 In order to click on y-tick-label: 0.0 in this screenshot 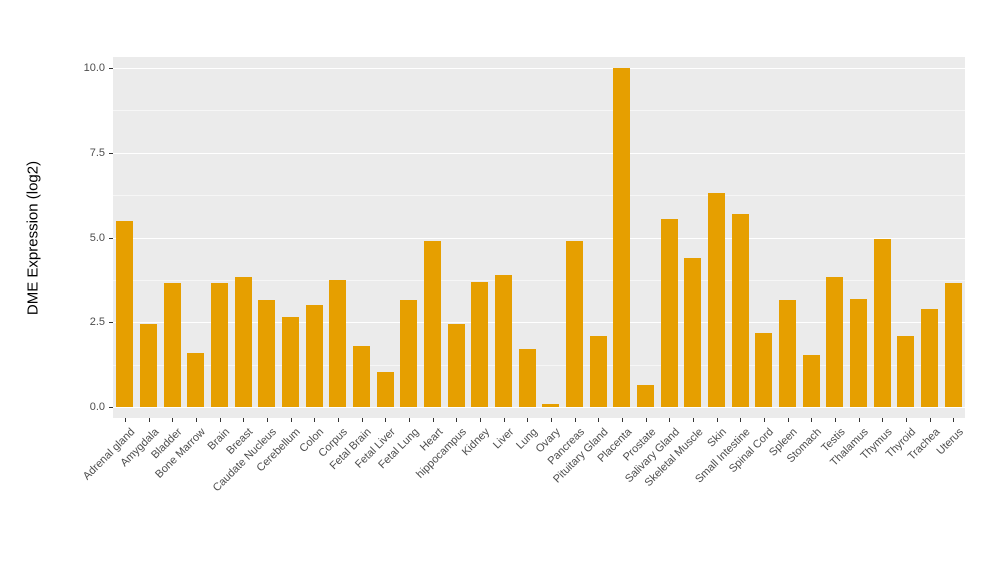, I will do `click(97, 407)`.